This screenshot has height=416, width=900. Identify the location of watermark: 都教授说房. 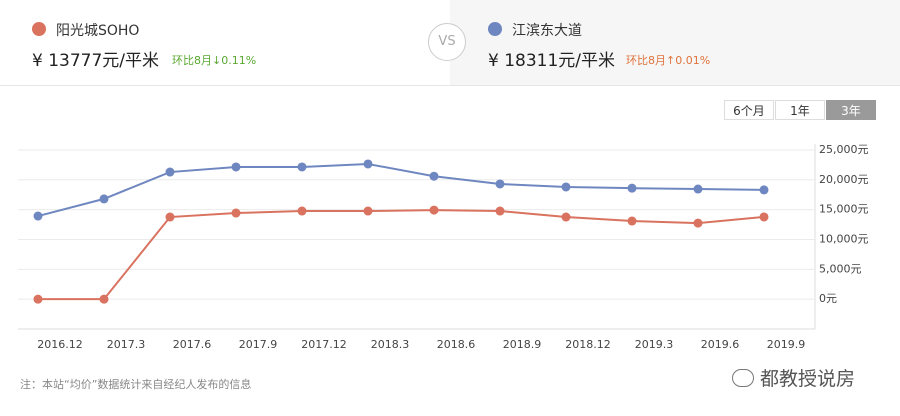
(808, 379).